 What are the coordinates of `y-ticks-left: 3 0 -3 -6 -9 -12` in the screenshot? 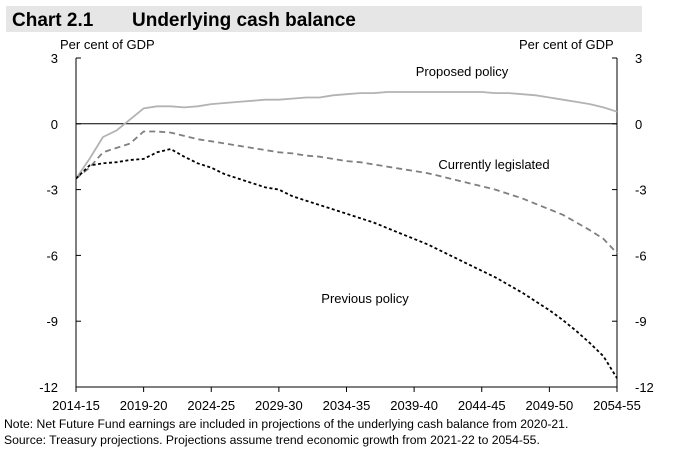 It's located at (60, 223).